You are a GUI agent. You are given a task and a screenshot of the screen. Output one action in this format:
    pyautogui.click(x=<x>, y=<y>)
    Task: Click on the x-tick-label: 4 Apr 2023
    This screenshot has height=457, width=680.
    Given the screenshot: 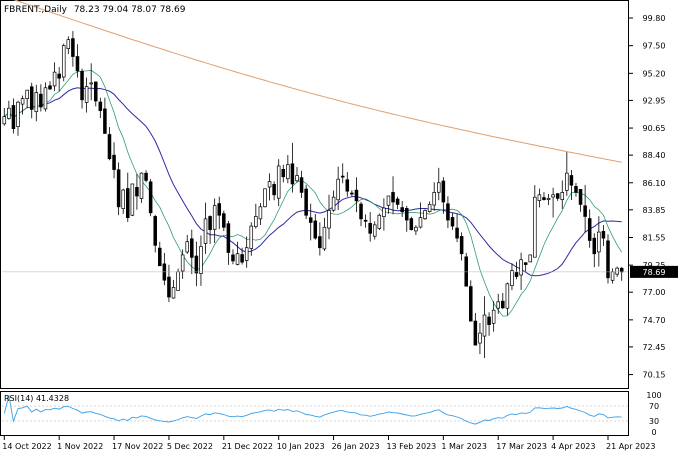 What is the action you would take?
    pyautogui.click(x=573, y=446)
    